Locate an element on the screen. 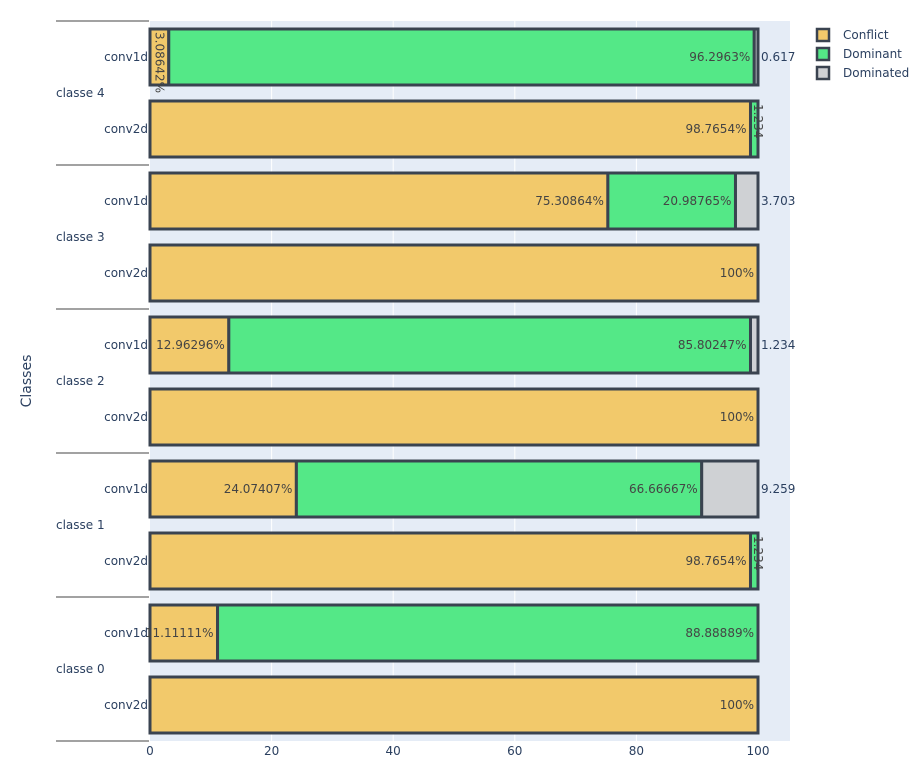  data-label: 0.617 is located at coordinates (778, 57).